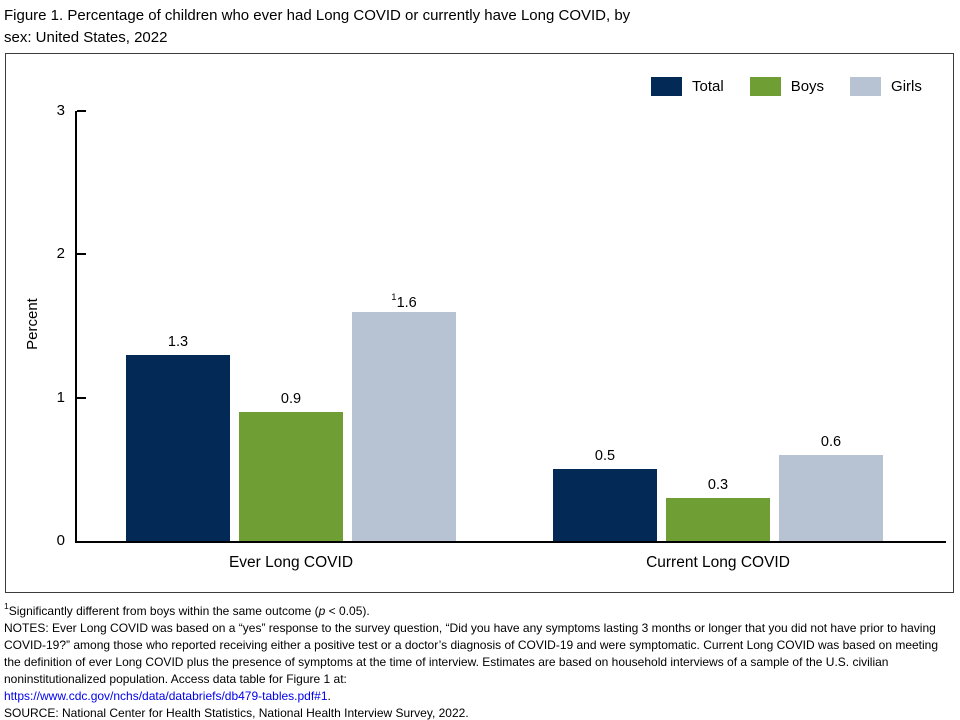 The height and width of the screenshot is (720, 960). I want to click on legend-label: Boys, so click(807, 86).